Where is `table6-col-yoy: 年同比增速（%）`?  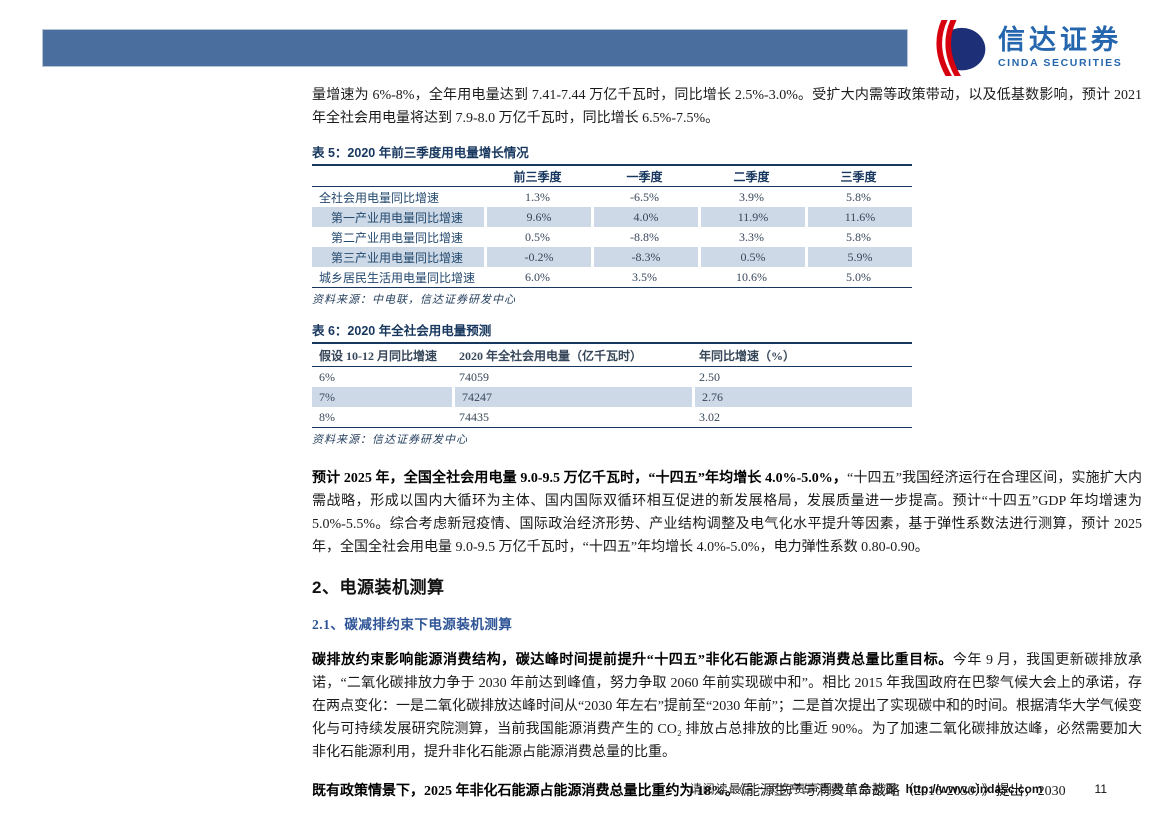 table6-col-yoy: 年同比增速（%） is located at coordinates (747, 355).